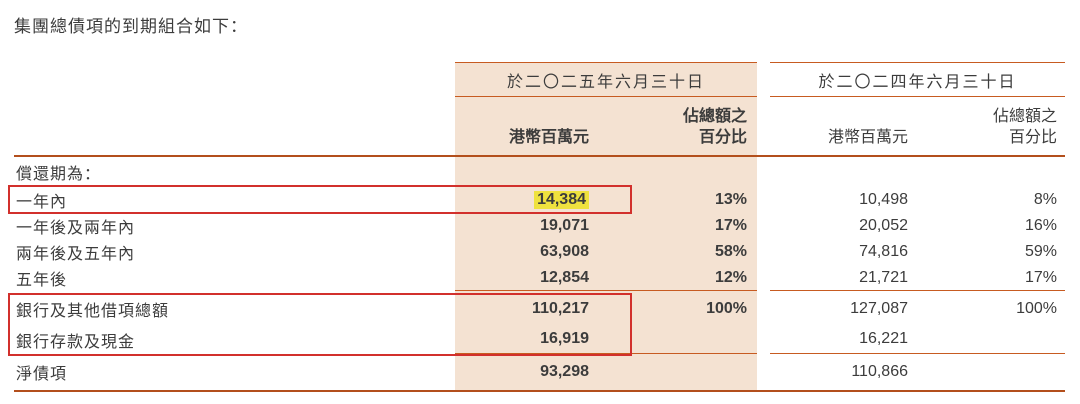 This screenshot has height=404, width=1080. Describe the element at coordinates (561, 200) in the screenshot. I see `highlighted-value: 14,384` at that location.